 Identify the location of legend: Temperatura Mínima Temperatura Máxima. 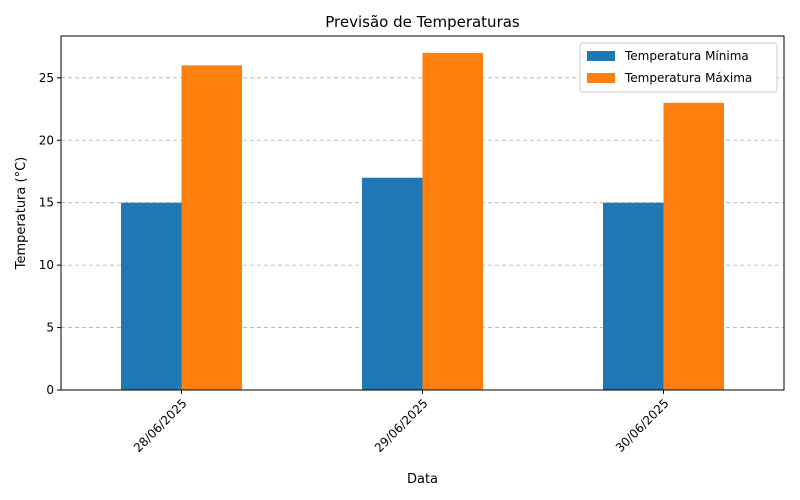
(678, 67).